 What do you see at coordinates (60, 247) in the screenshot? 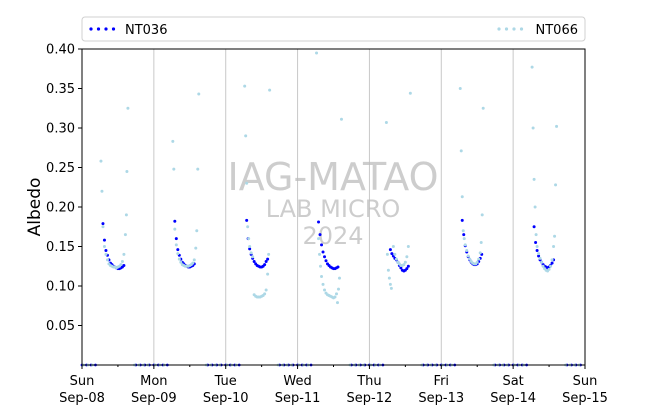
I see `y-tick-label: 0.15` at bounding box center [60, 247].